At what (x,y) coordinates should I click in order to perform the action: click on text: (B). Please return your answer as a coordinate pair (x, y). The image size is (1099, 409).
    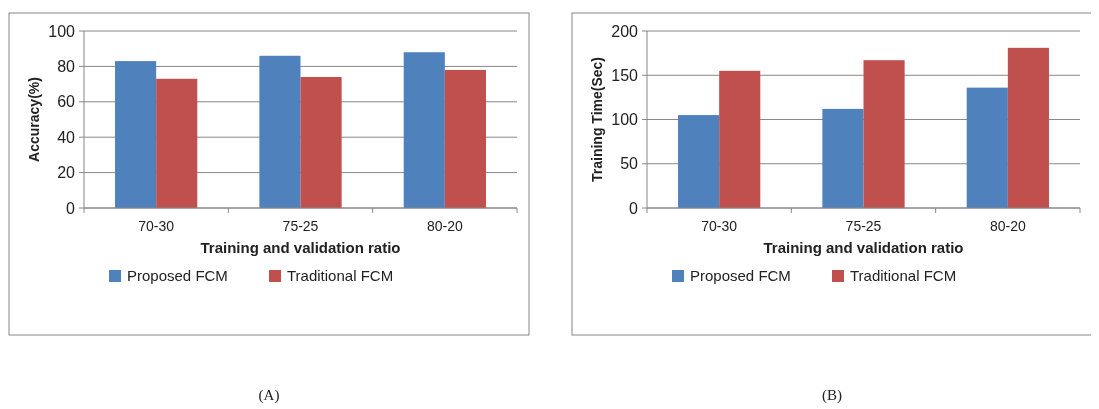
    Looking at the image, I should click on (832, 395).